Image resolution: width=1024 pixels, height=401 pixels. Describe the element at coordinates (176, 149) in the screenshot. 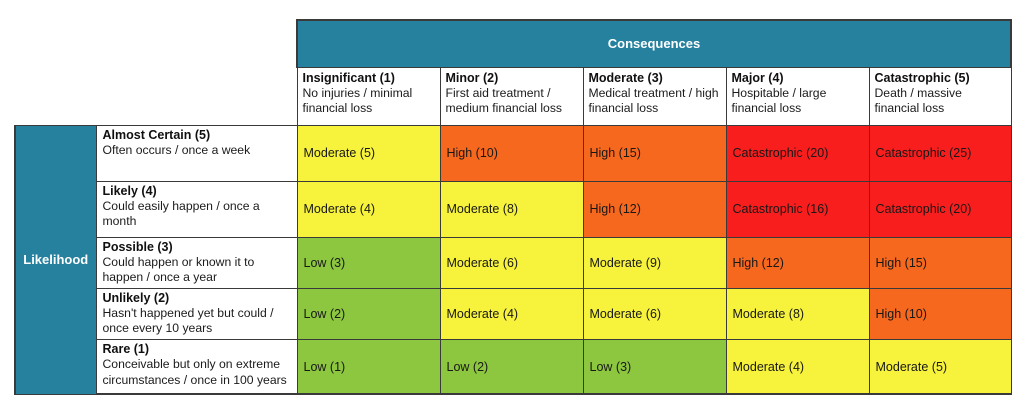

I see `row-description: Often occurs / once a week` at that location.